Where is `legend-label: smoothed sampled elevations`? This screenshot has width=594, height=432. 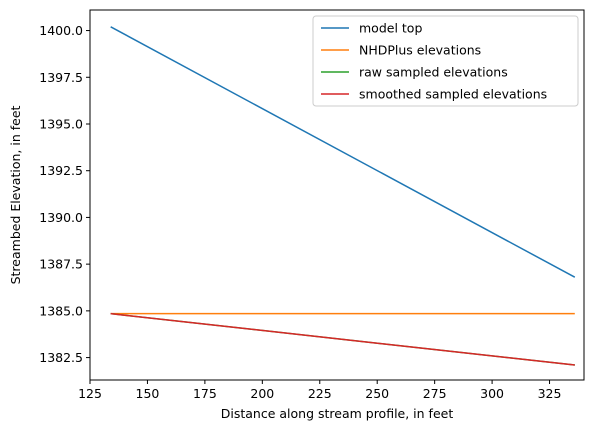
legend-label: smoothed sampled elevations is located at coordinates (453, 94).